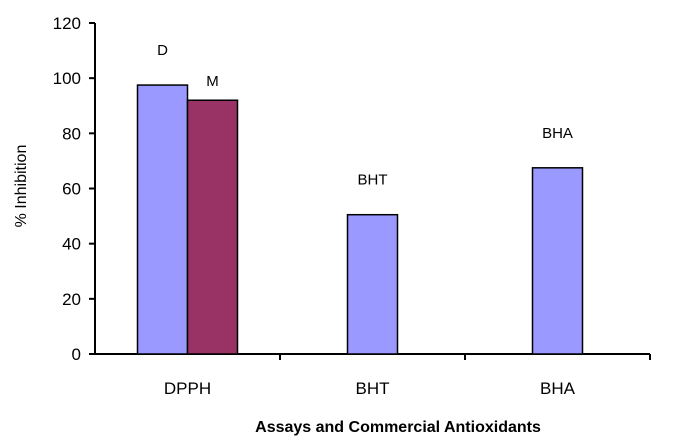 The width and height of the screenshot is (681, 438). What do you see at coordinates (71, 133) in the screenshot?
I see `y-tick-label: 80` at bounding box center [71, 133].